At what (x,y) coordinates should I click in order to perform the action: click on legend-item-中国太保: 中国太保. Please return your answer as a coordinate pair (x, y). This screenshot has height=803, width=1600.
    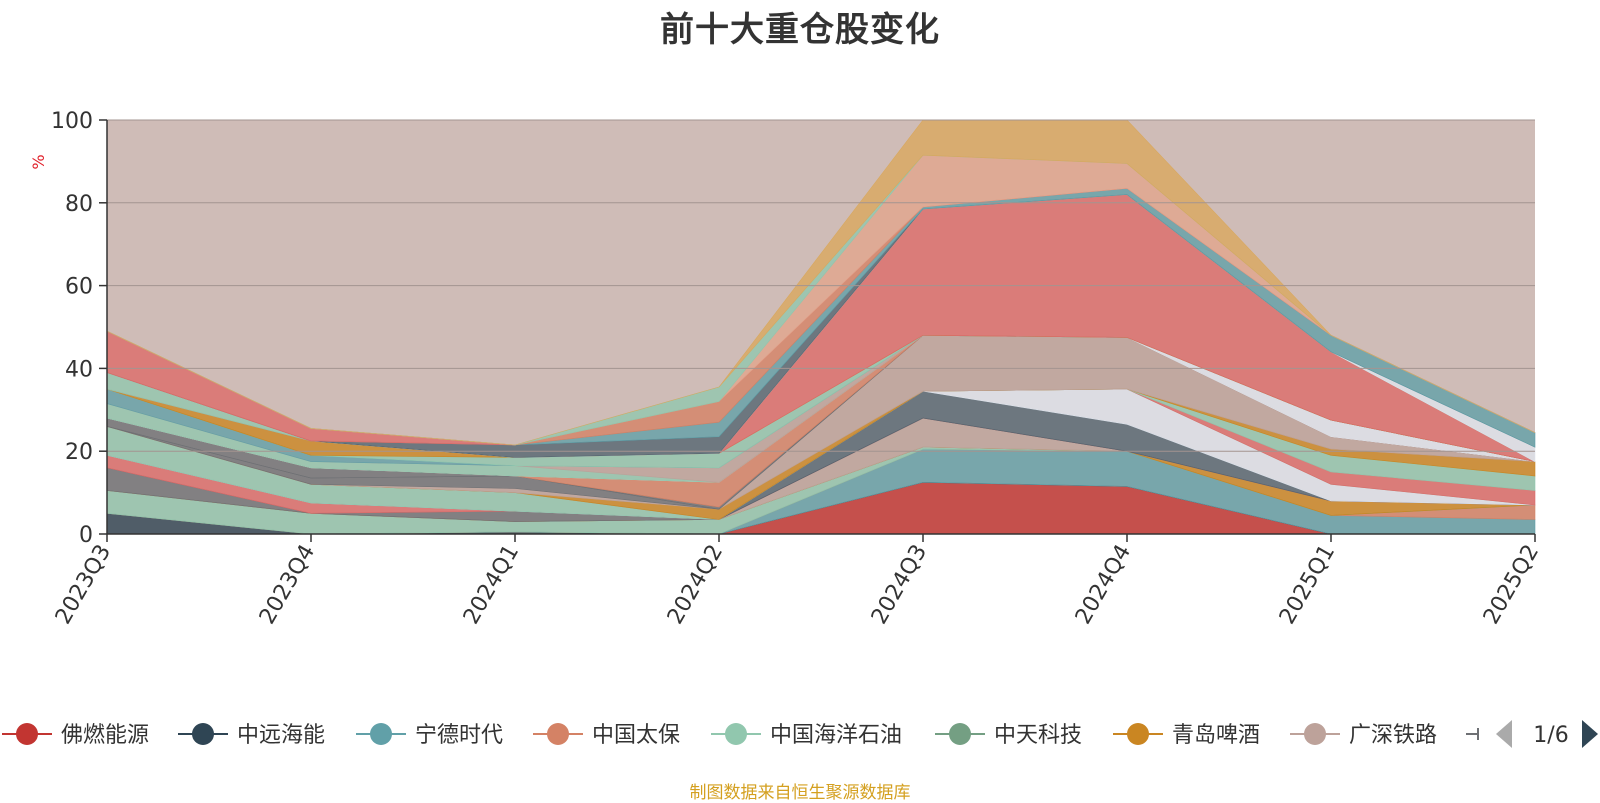
    Looking at the image, I should click on (606, 735).